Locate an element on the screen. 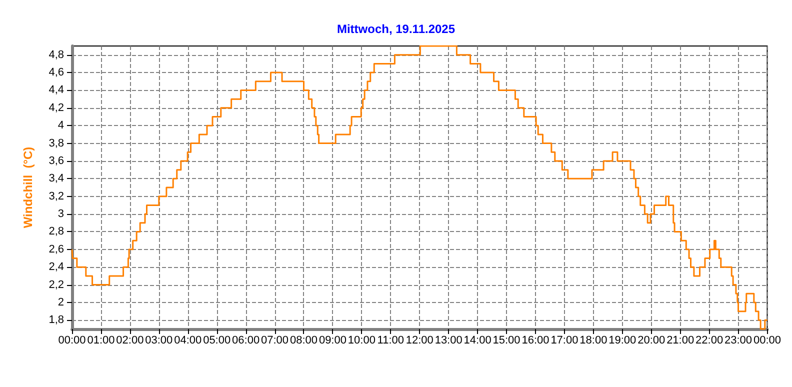 The width and height of the screenshot is (792, 387). y-tick-label: 3 is located at coordinates (61, 214).